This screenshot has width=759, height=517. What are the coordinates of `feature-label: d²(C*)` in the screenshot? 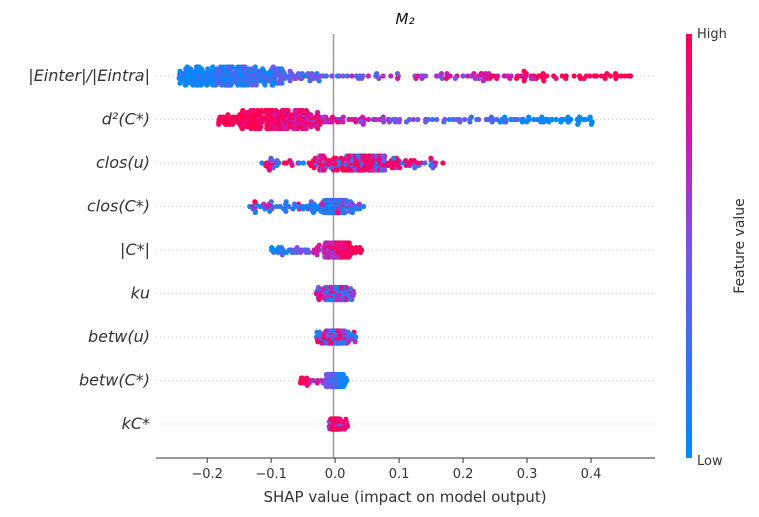 It's located at (126, 119).